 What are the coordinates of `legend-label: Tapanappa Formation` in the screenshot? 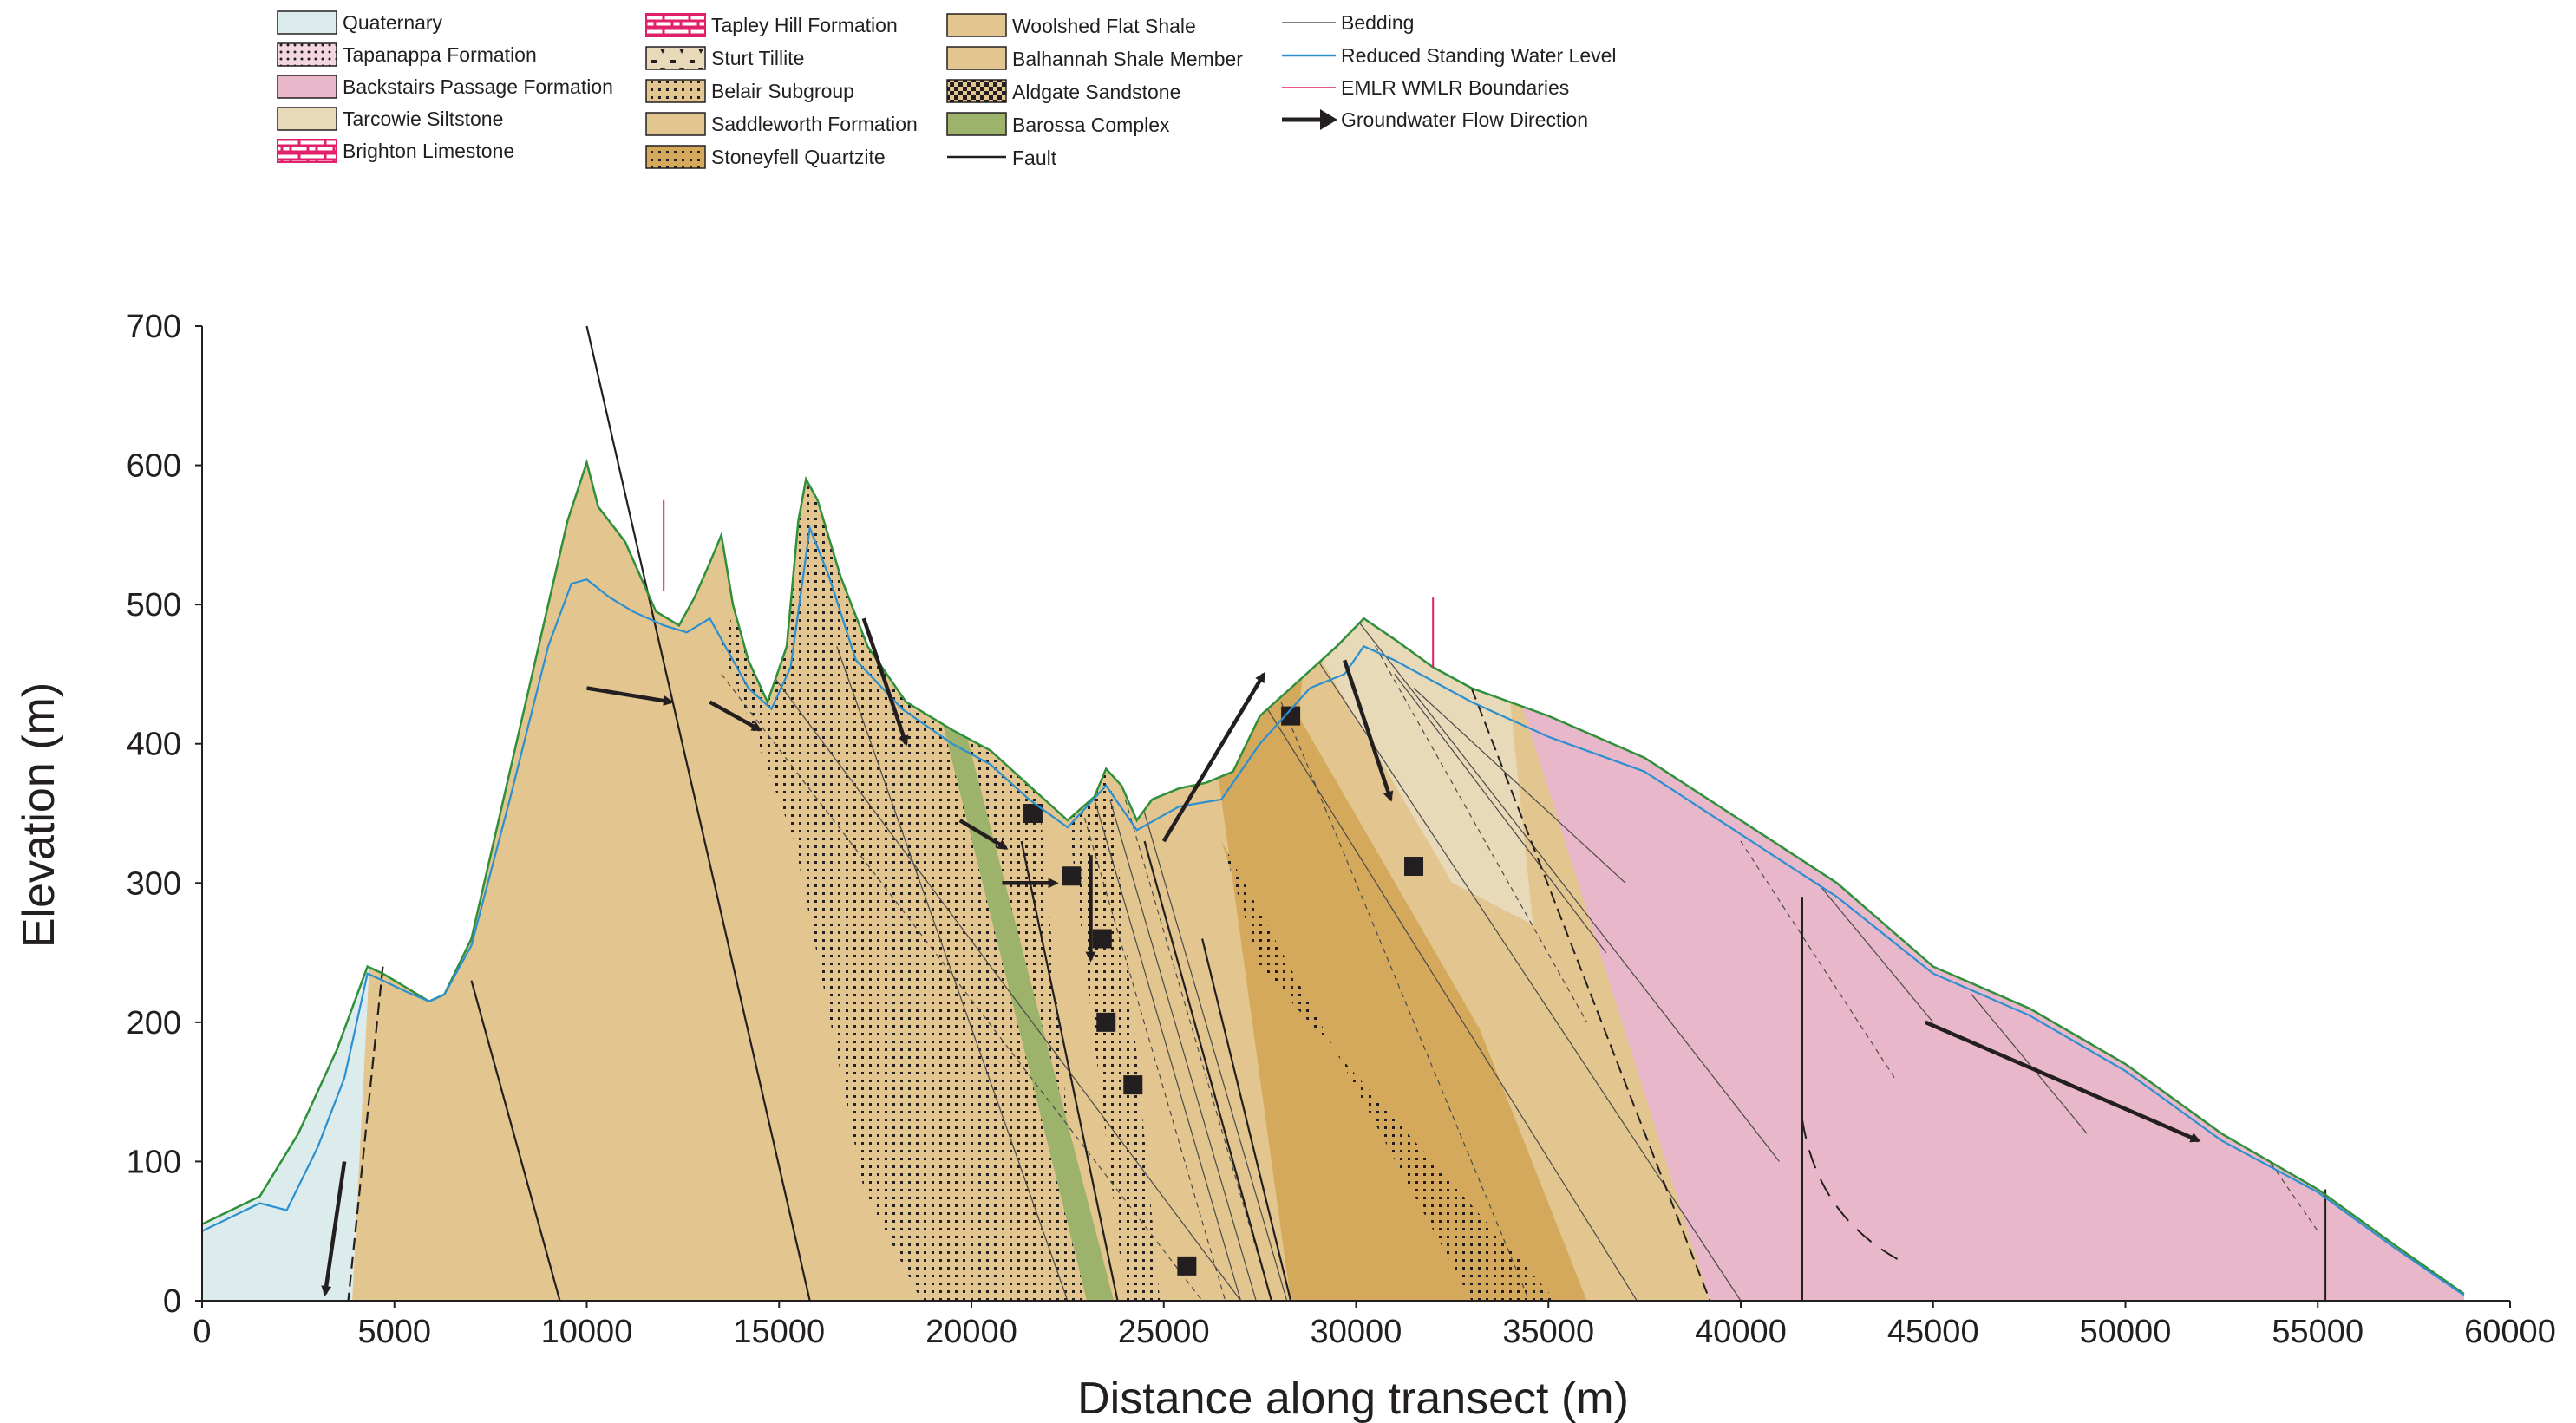 It's located at (440, 55).